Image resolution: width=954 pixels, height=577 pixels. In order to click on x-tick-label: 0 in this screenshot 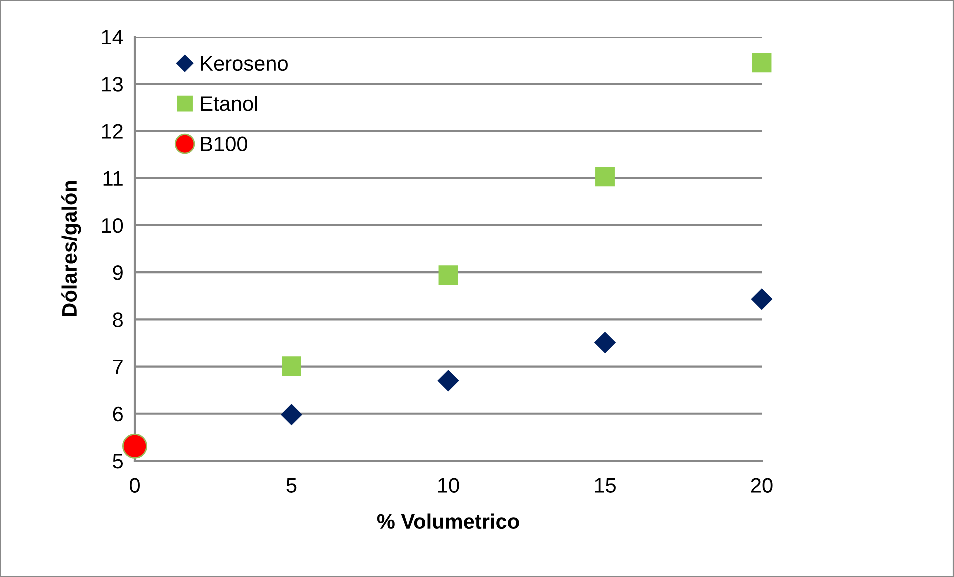, I will do `click(135, 485)`.